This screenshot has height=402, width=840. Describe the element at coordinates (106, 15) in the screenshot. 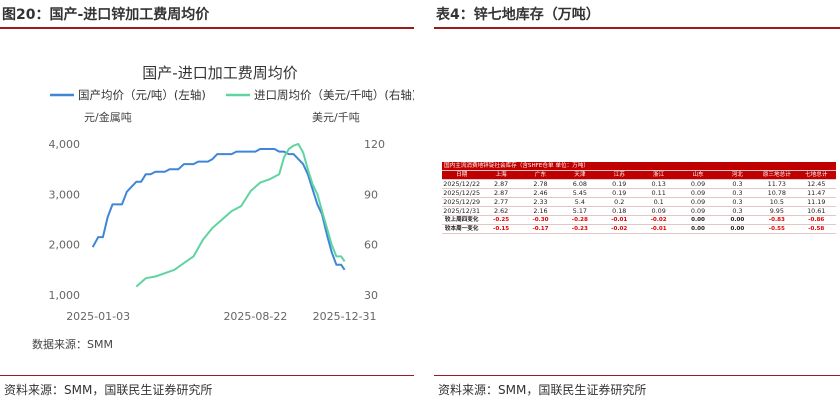

I see `figure-title: 图20：国产-进口锌加工费周均价` at that location.